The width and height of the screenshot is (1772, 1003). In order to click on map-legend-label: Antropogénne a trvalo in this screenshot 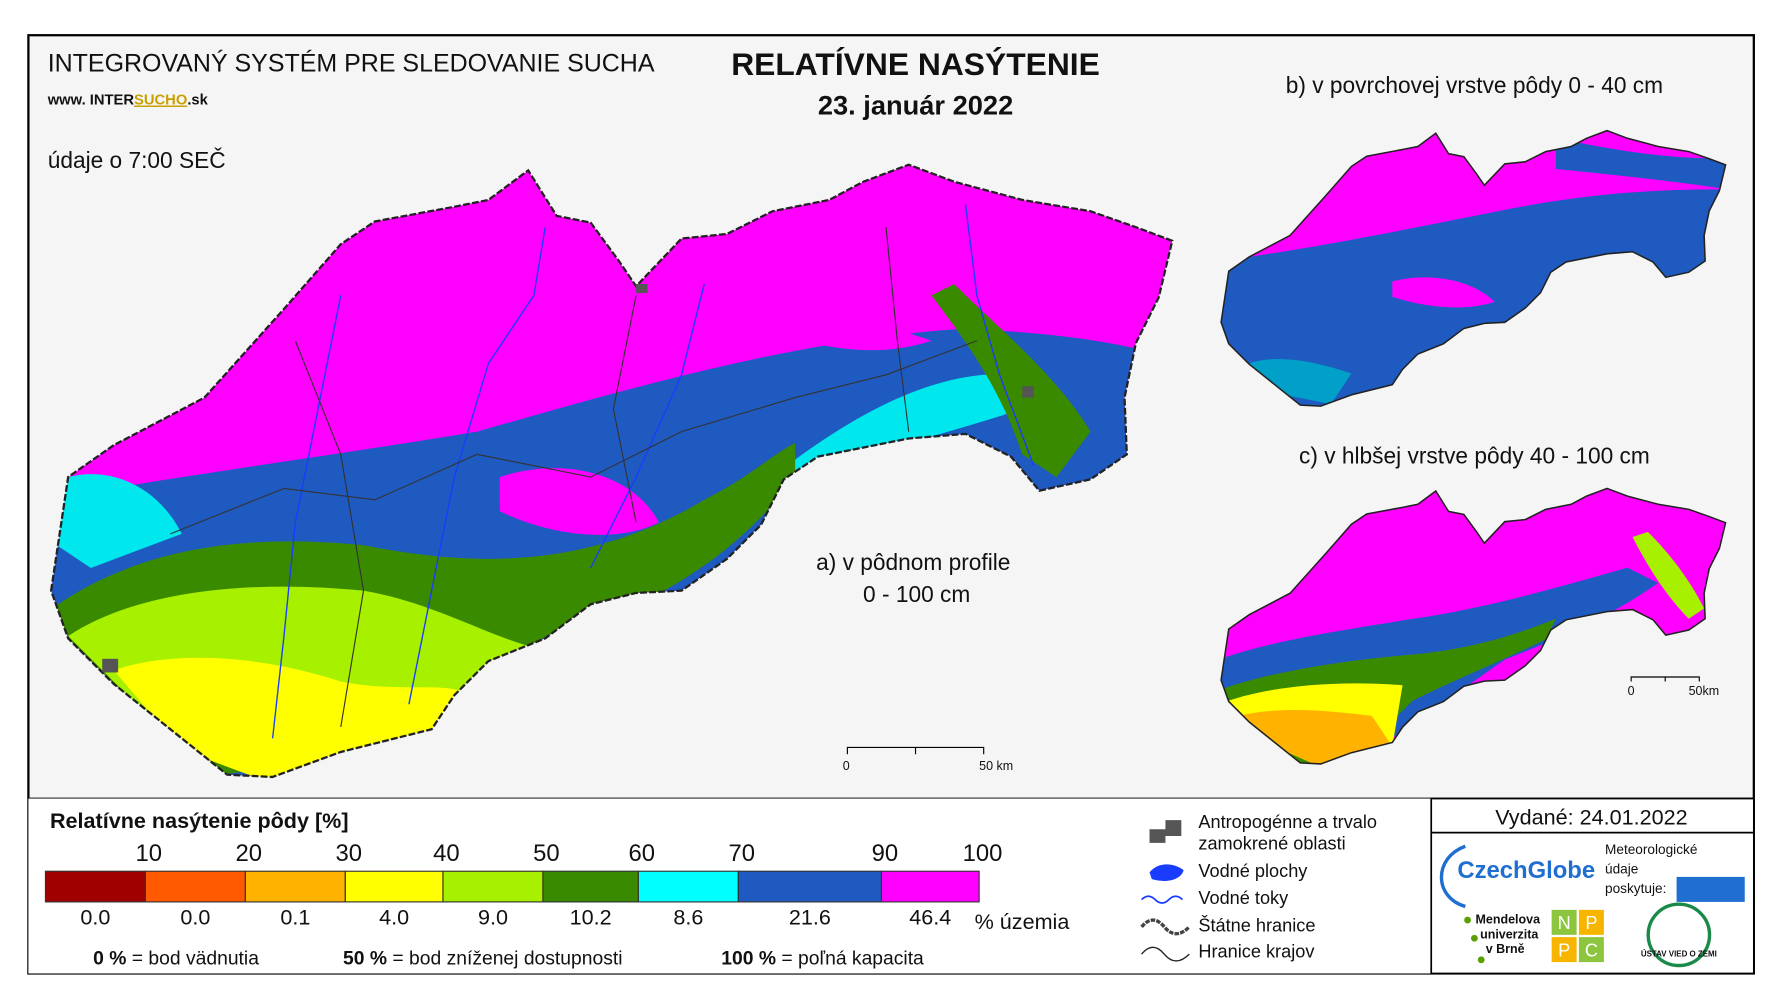, I will do `click(1287, 822)`.